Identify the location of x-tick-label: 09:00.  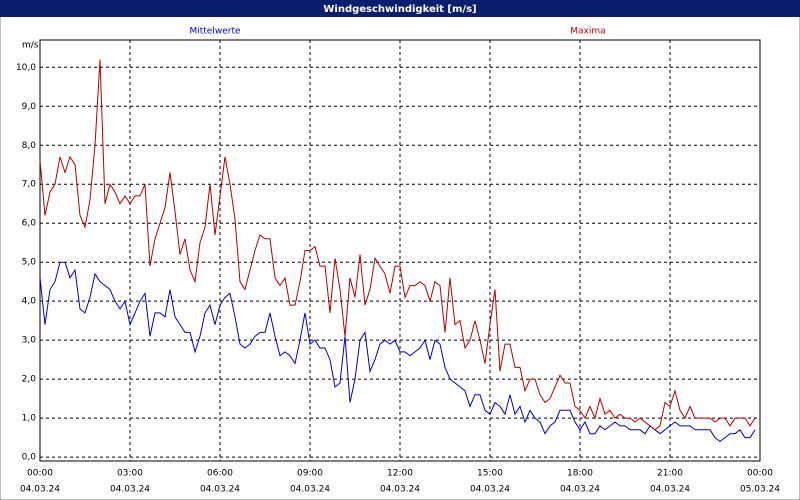
(310, 474).